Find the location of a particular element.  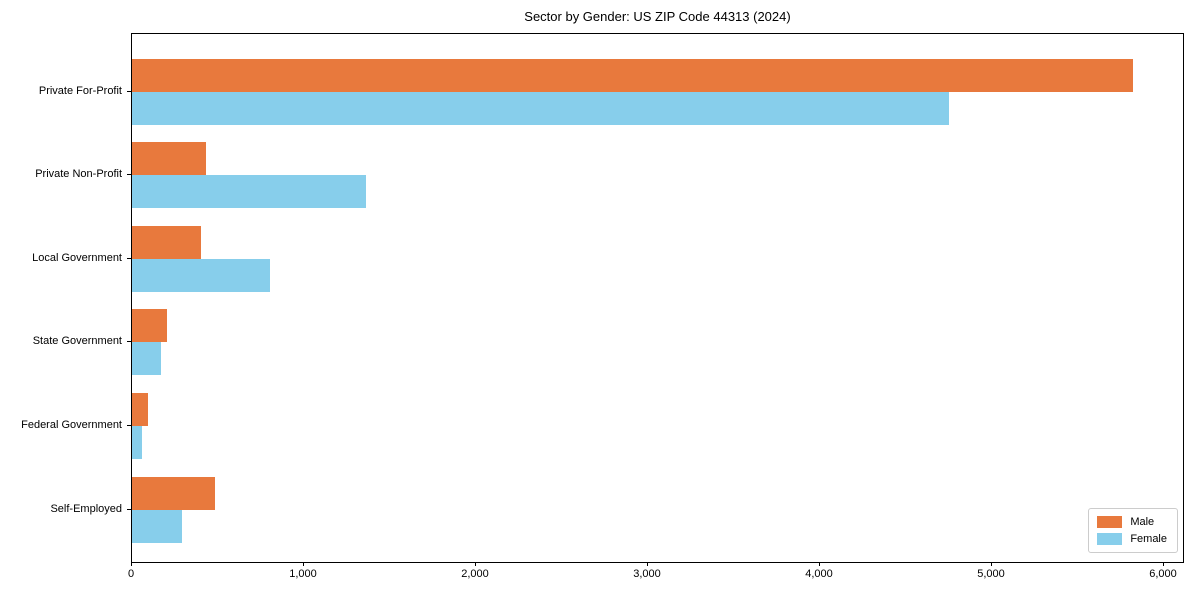

y-axis-label-local-government: Local Government is located at coordinates (77, 258).